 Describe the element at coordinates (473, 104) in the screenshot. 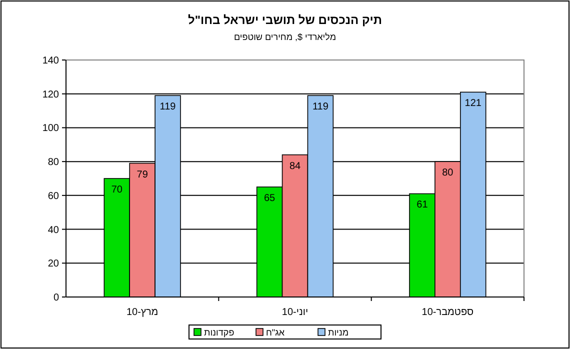

I see `data-label: 121` at that location.